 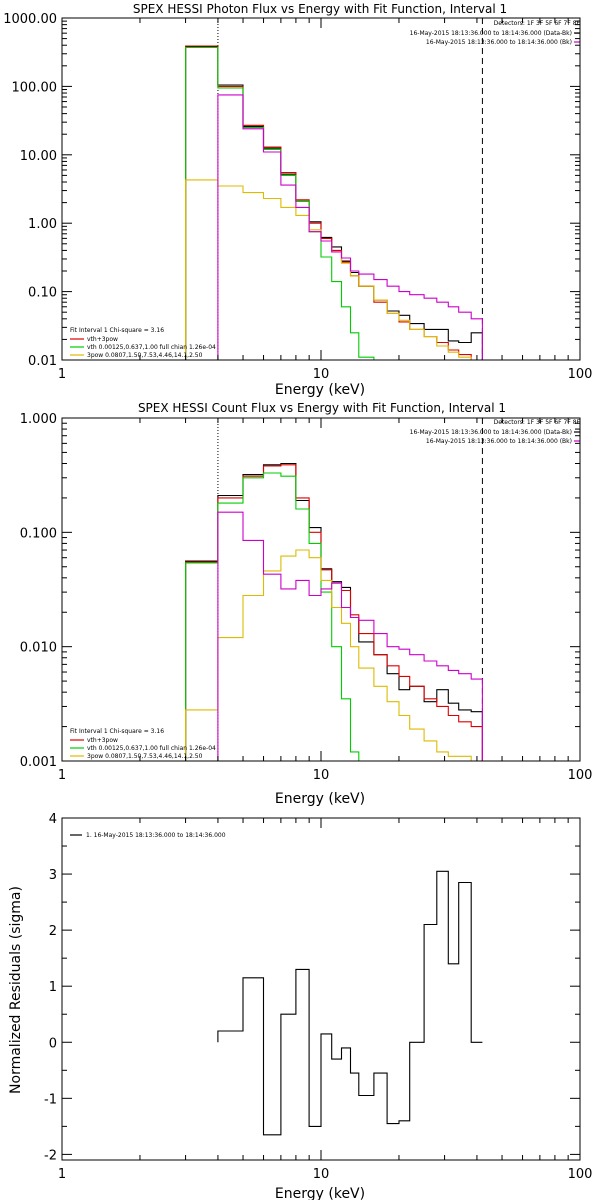 What do you see at coordinates (145, 355) in the screenshot?
I see `panel1-legend-3pow: 3pow 0.0807,1.50,7.53,4.46,14.1,2.50` at bounding box center [145, 355].